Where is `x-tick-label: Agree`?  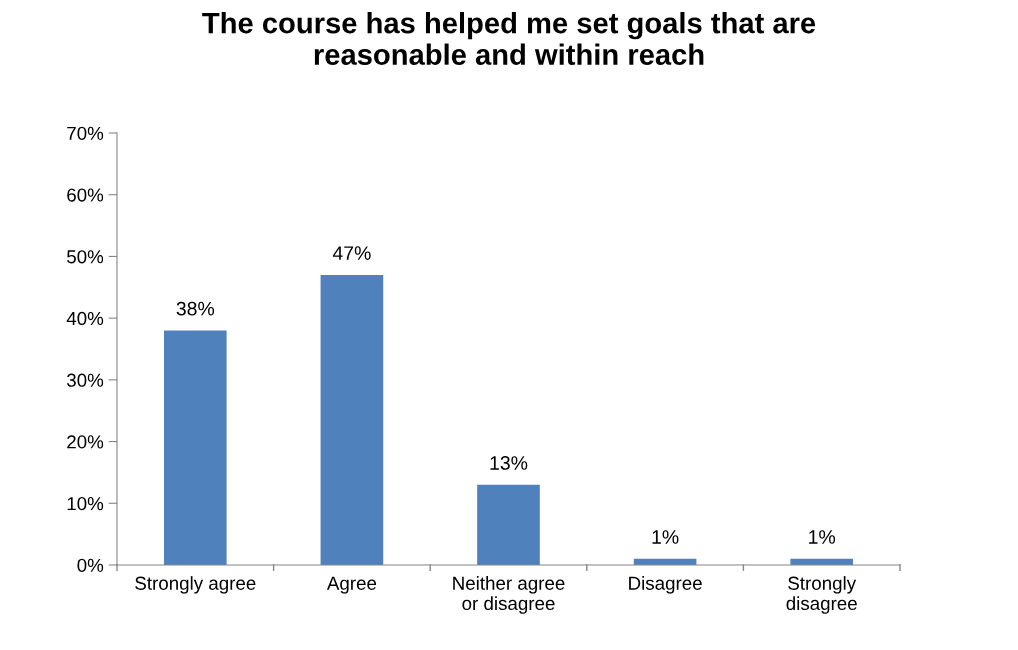 x-tick-label: Agree is located at coordinates (351, 585).